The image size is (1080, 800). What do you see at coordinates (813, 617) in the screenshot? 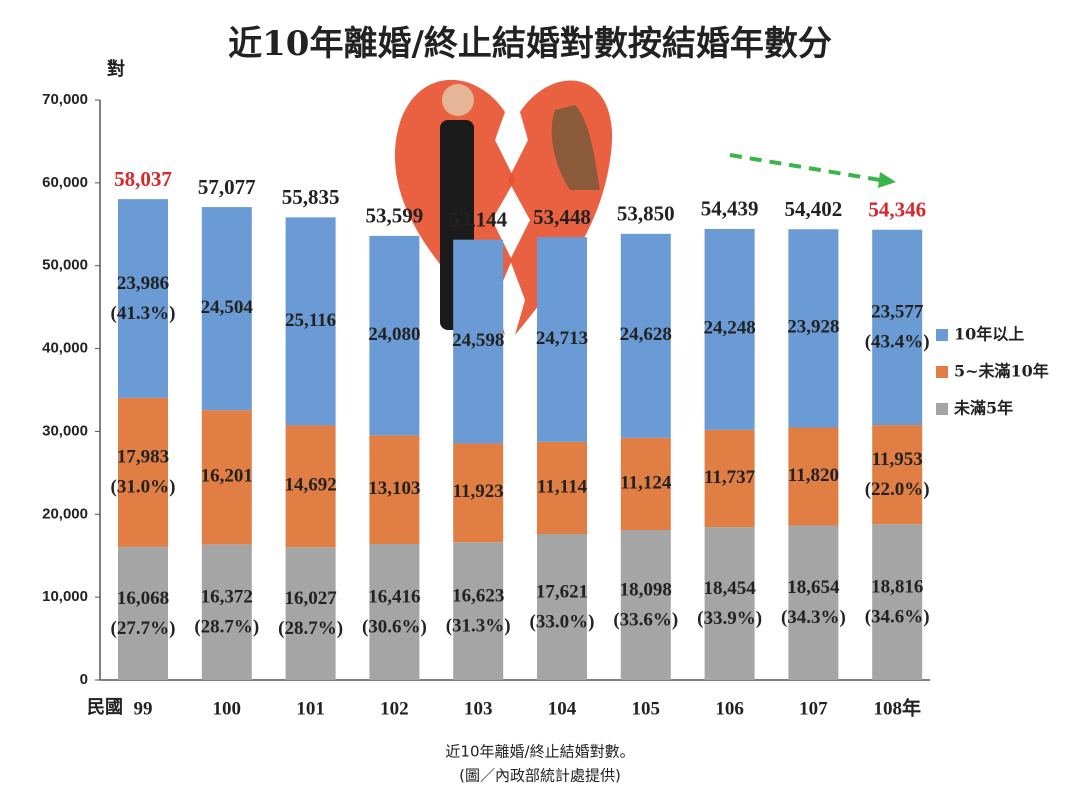
I see `percent-label: (34.3%)` at bounding box center [813, 617].